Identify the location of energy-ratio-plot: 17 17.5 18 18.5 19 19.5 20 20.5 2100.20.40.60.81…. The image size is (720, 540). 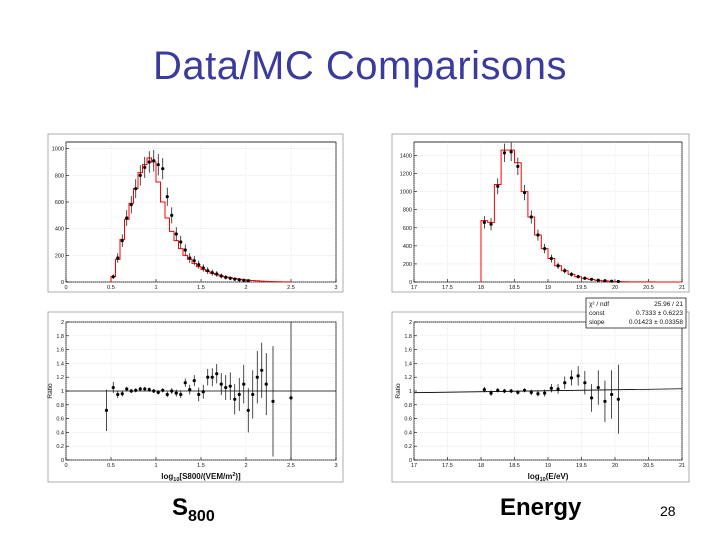
(540, 390).